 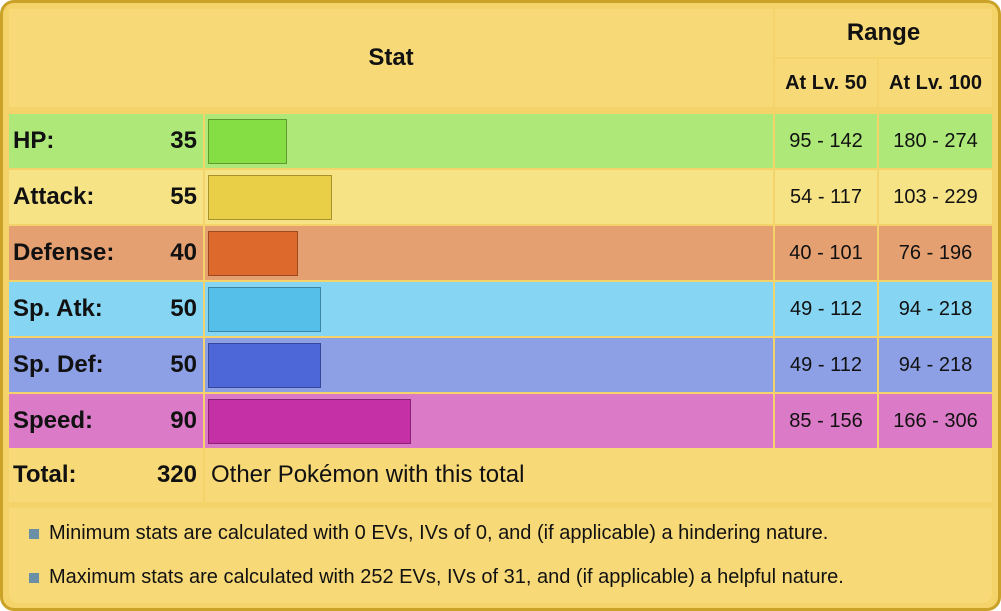 What do you see at coordinates (826, 421) in the screenshot?
I see `range-lv50: 85 - 156` at bounding box center [826, 421].